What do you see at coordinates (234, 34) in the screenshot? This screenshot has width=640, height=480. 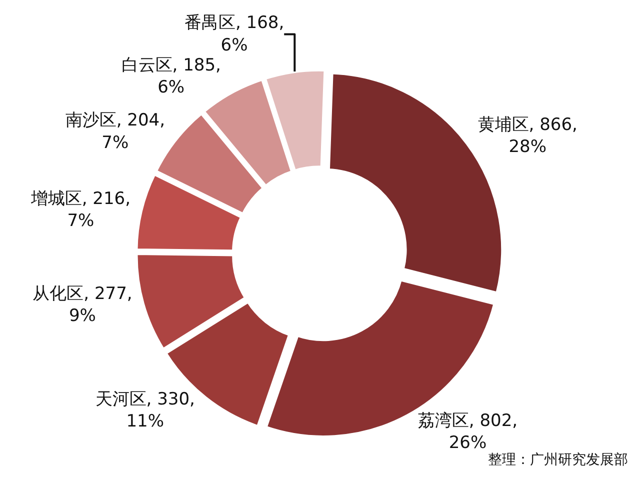 I see `slice-label: 番禺区, 168, 6%` at bounding box center [234, 34].